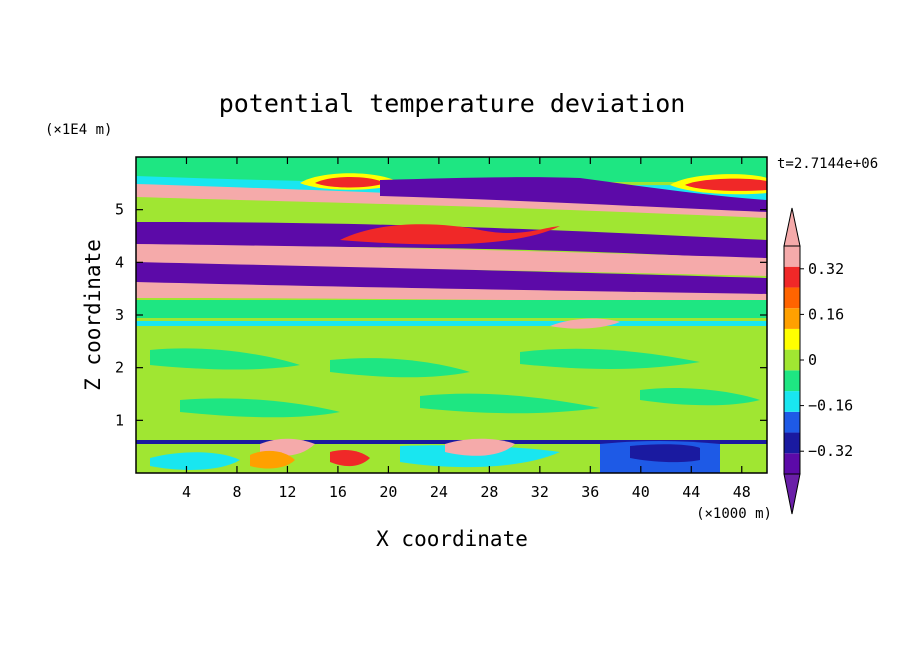 Image resolution: width=904 pixels, height=654 pixels. What do you see at coordinates (641, 492) in the screenshot?
I see `x-tick-label: 40` at bounding box center [641, 492].